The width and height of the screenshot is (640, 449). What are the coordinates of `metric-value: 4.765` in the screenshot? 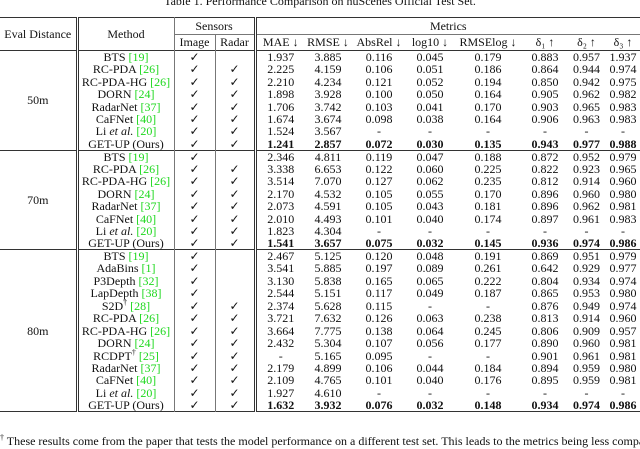 It's located at (328, 380).